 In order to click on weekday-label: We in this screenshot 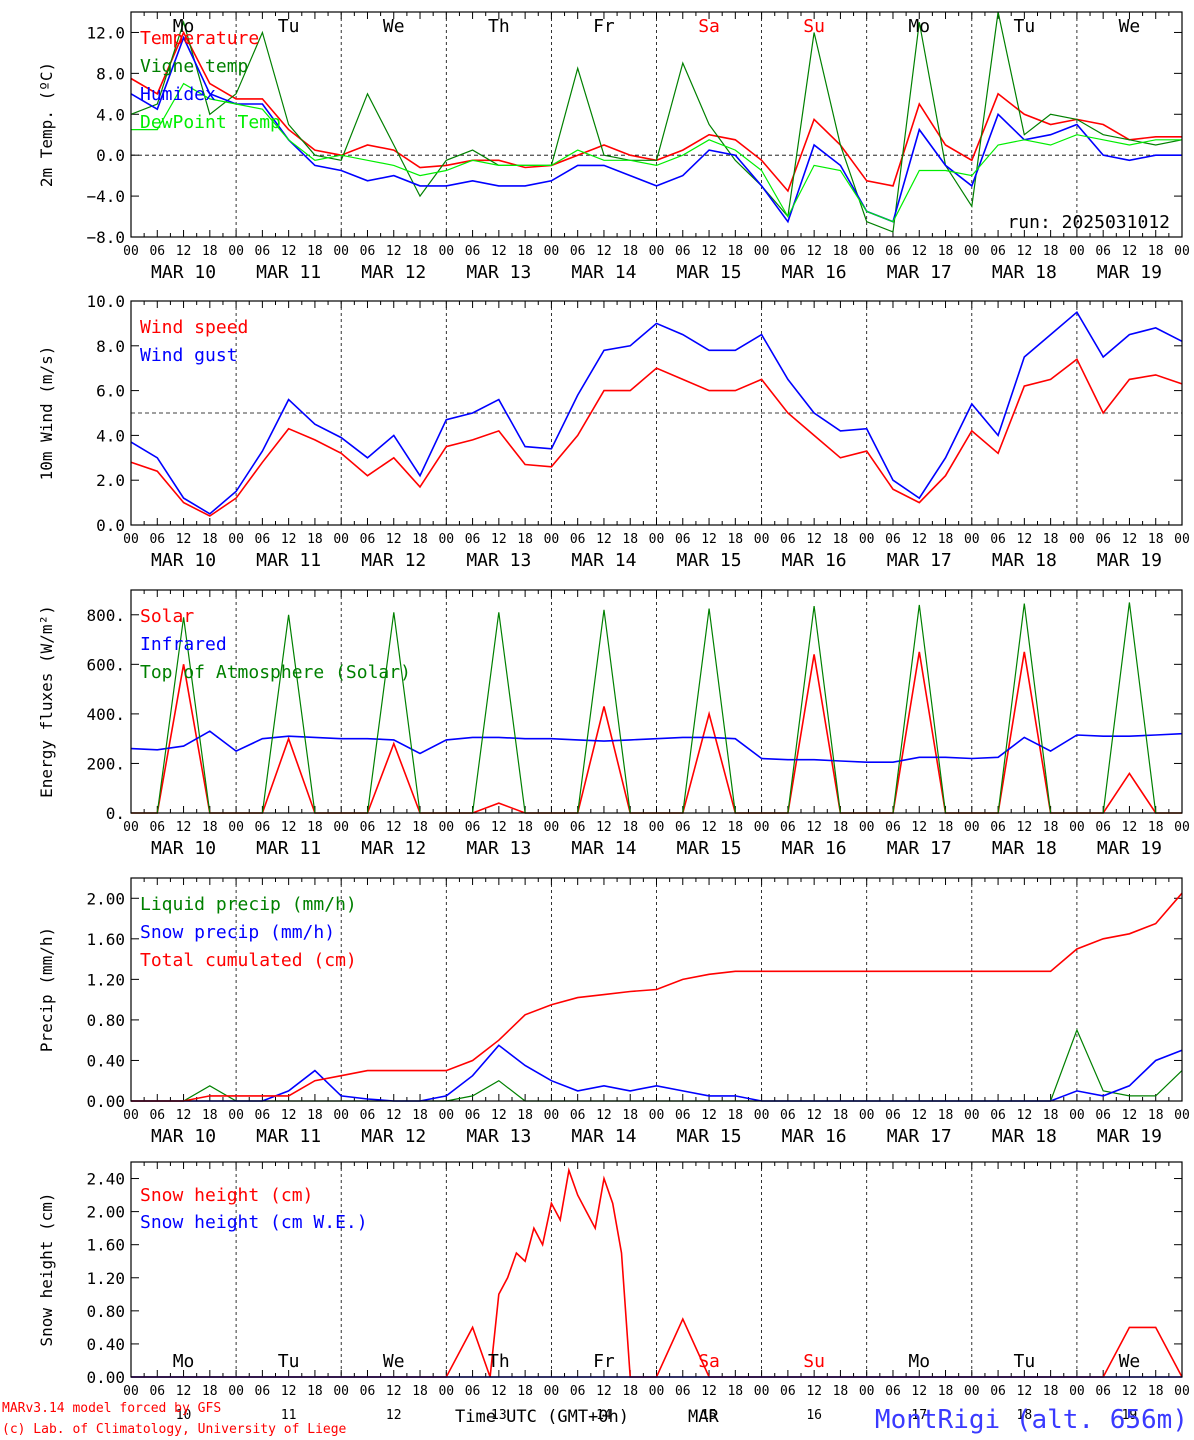, I will do `click(394, 26)`.